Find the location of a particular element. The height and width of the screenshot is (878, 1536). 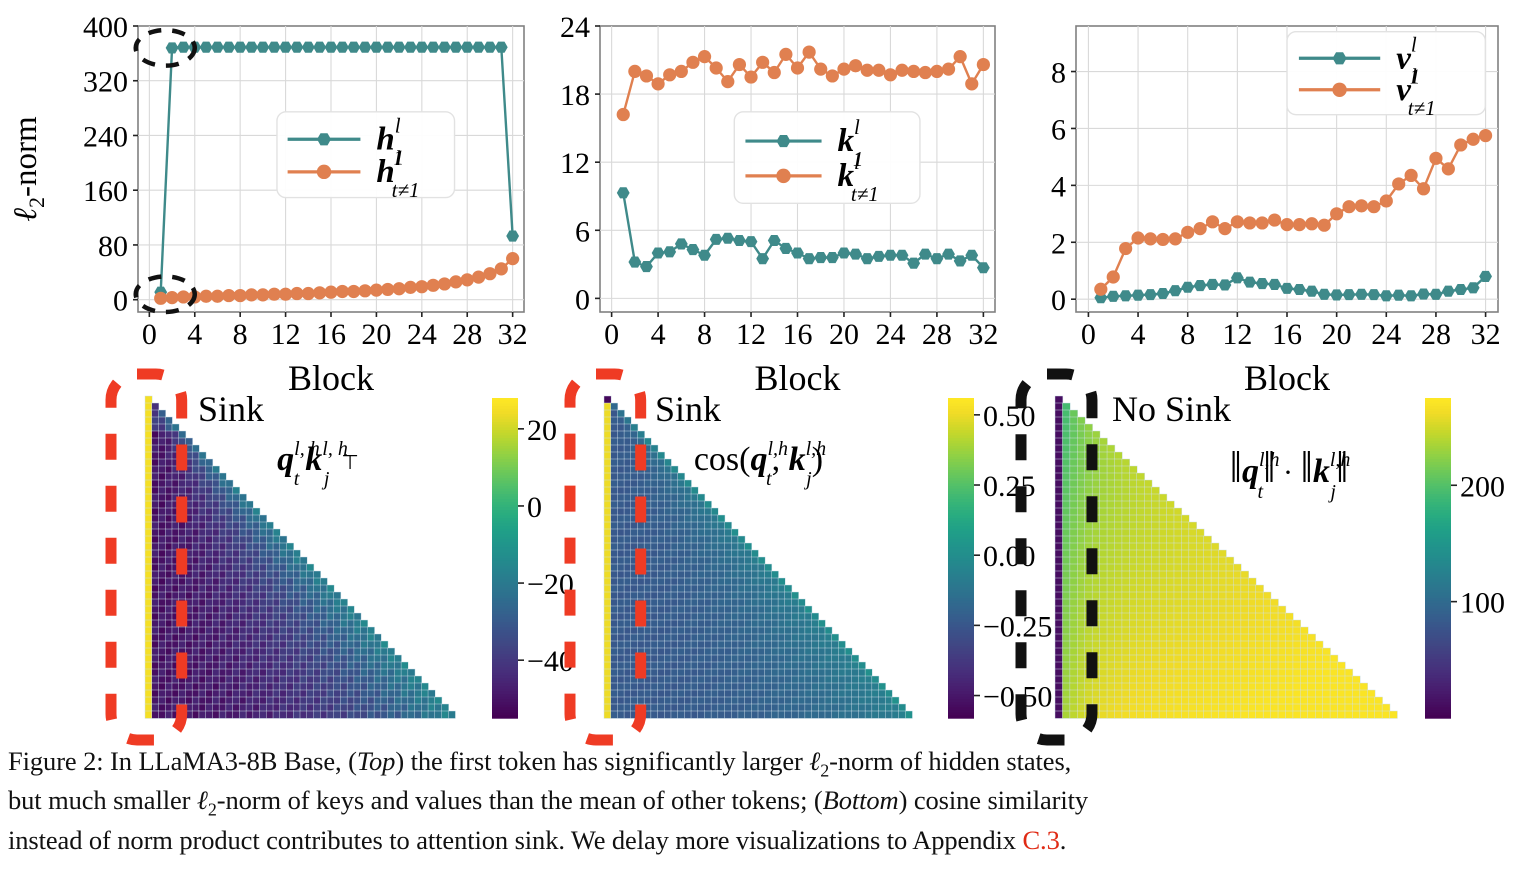

heatmap-grid-cosine-similarity is located at coordinates (758, 557).